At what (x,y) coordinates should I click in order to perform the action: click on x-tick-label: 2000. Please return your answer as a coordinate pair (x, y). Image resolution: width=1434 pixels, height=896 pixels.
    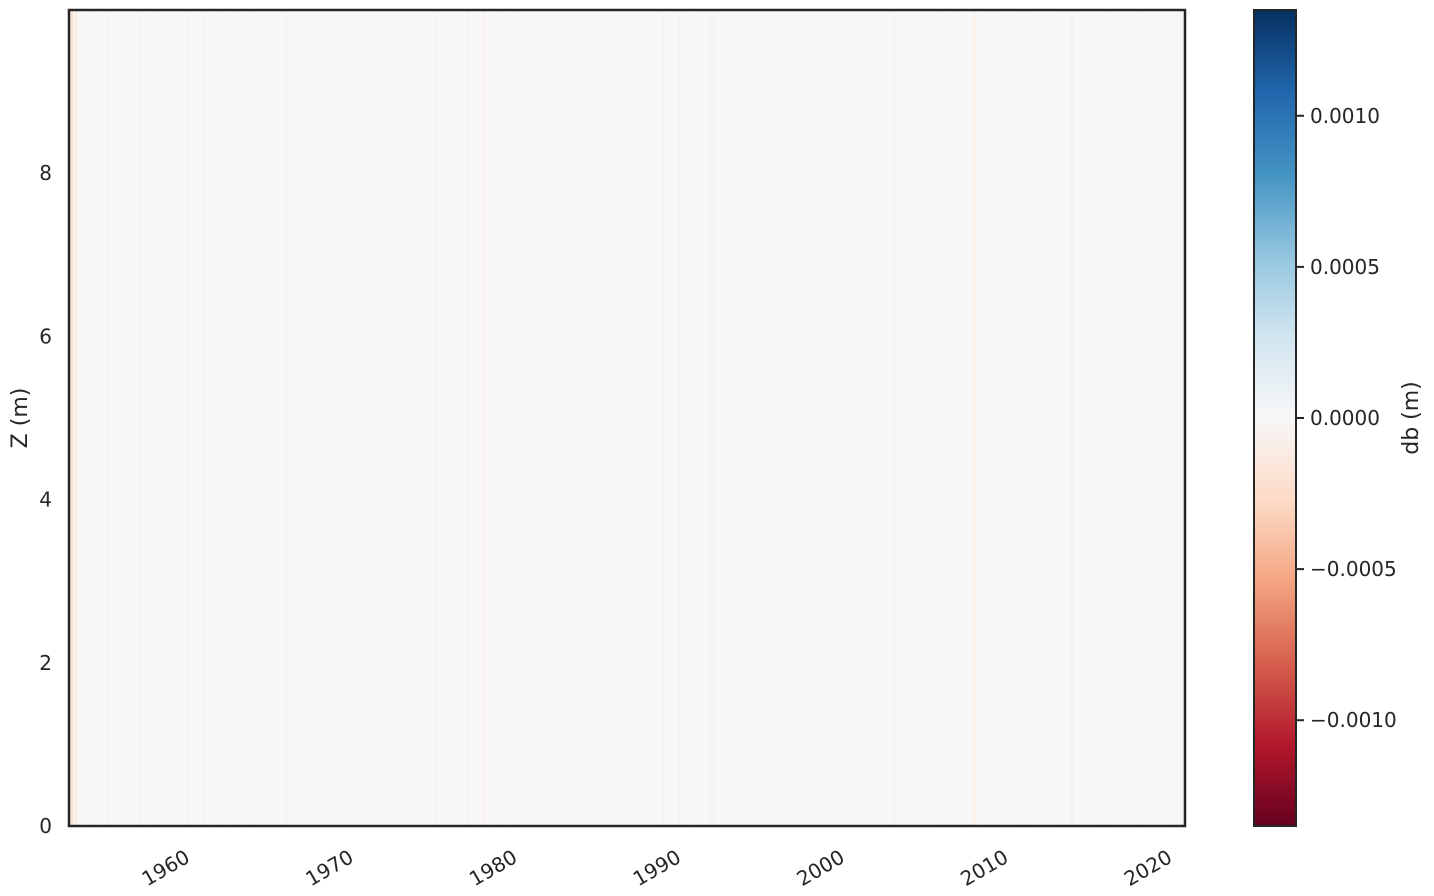
    Looking at the image, I should click on (820, 868).